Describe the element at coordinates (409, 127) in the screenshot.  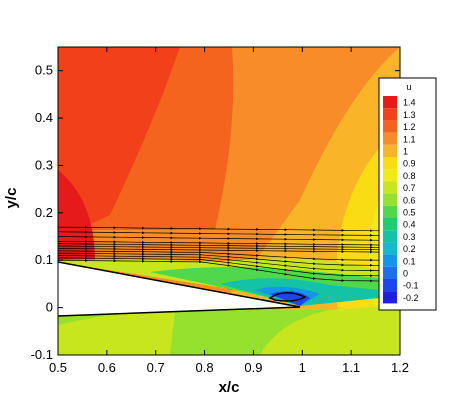
I see `legend-label: 1.2` at that location.